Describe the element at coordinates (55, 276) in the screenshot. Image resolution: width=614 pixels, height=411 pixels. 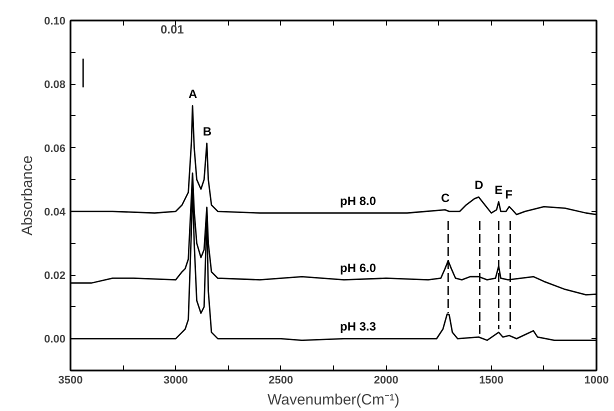
I see `y-tick-label: 0.02` at that location.